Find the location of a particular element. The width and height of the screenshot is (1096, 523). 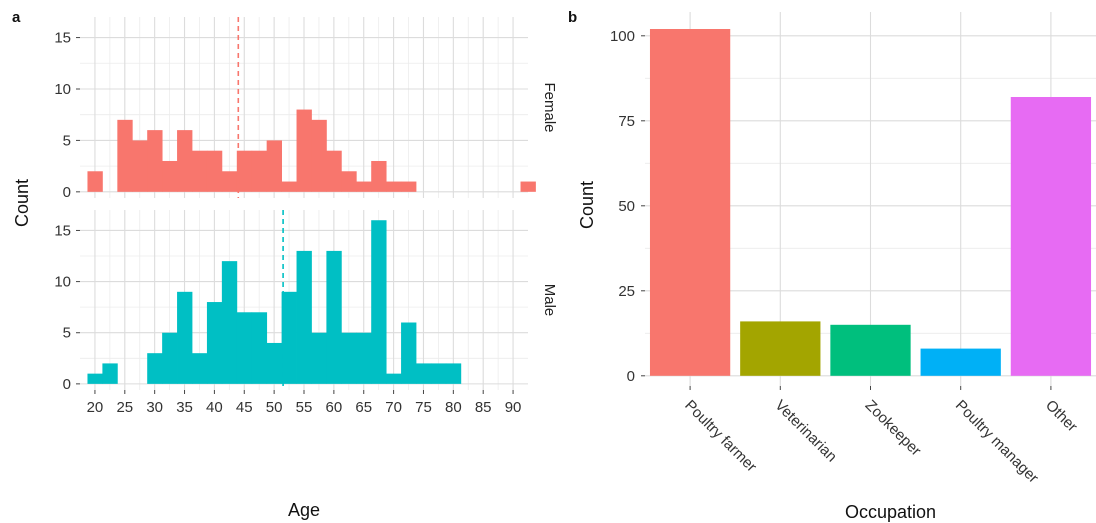

x-axis-title-age: Age is located at coordinates (304, 510).